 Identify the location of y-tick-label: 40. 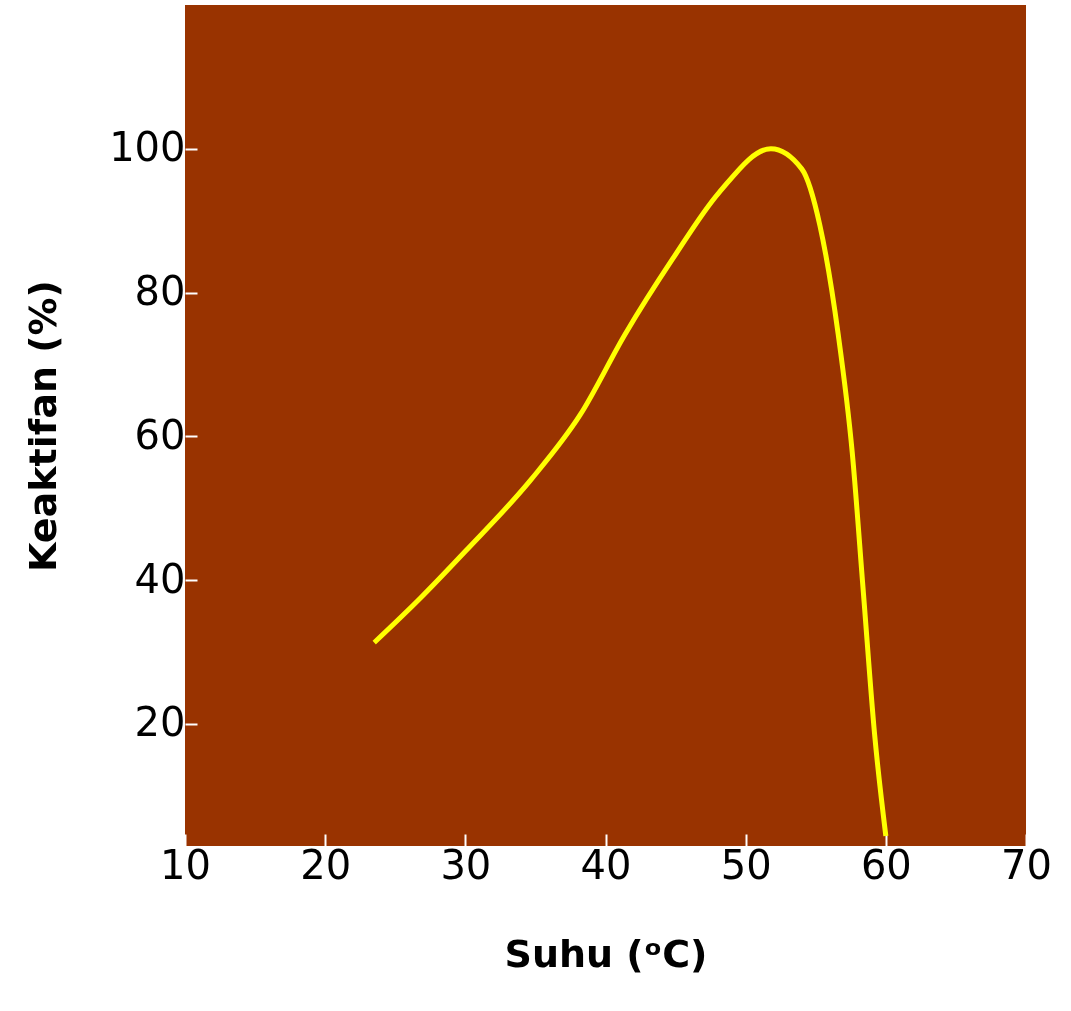
(160, 578).